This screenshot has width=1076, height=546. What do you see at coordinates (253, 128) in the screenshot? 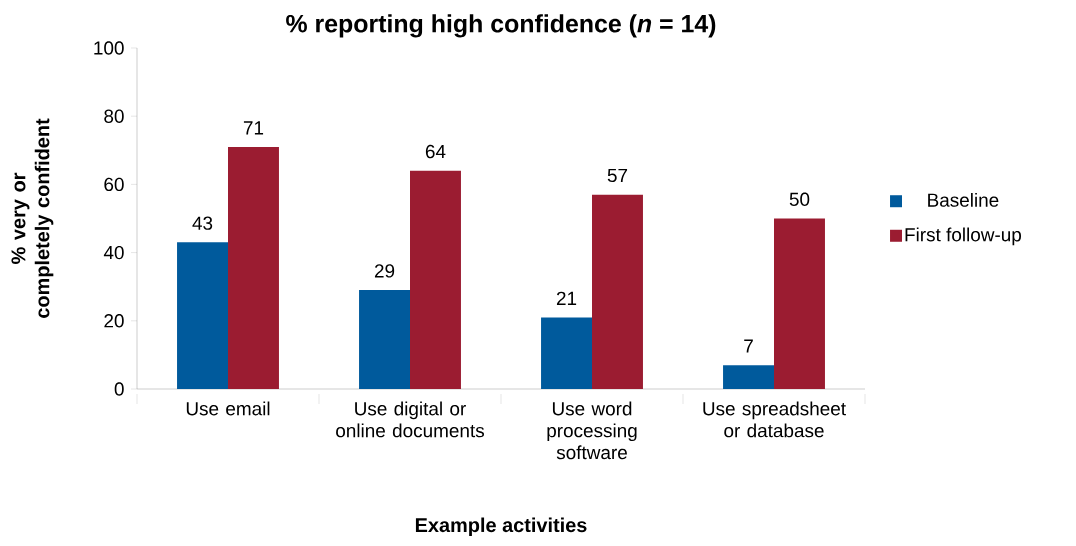
I see `data-label: 71` at bounding box center [253, 128].